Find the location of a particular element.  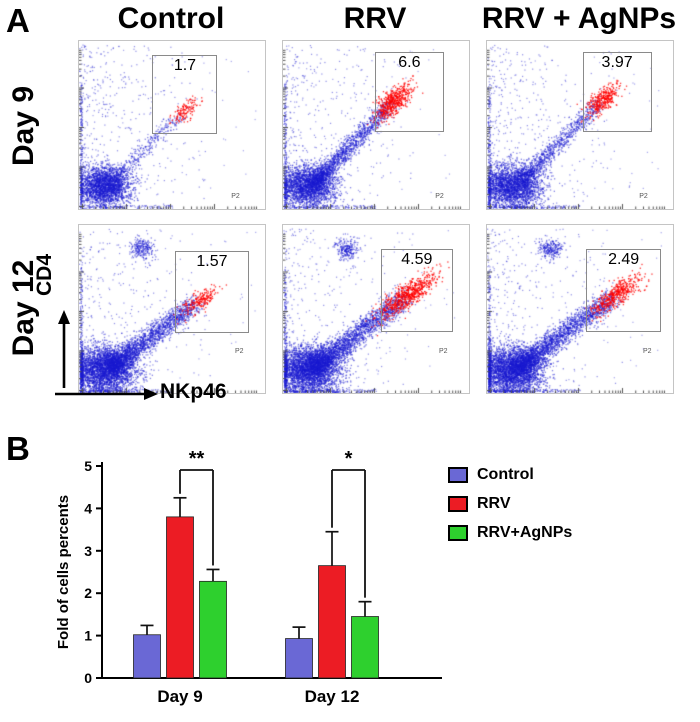

legend-label: RRV is located at coordinates (494, 503).